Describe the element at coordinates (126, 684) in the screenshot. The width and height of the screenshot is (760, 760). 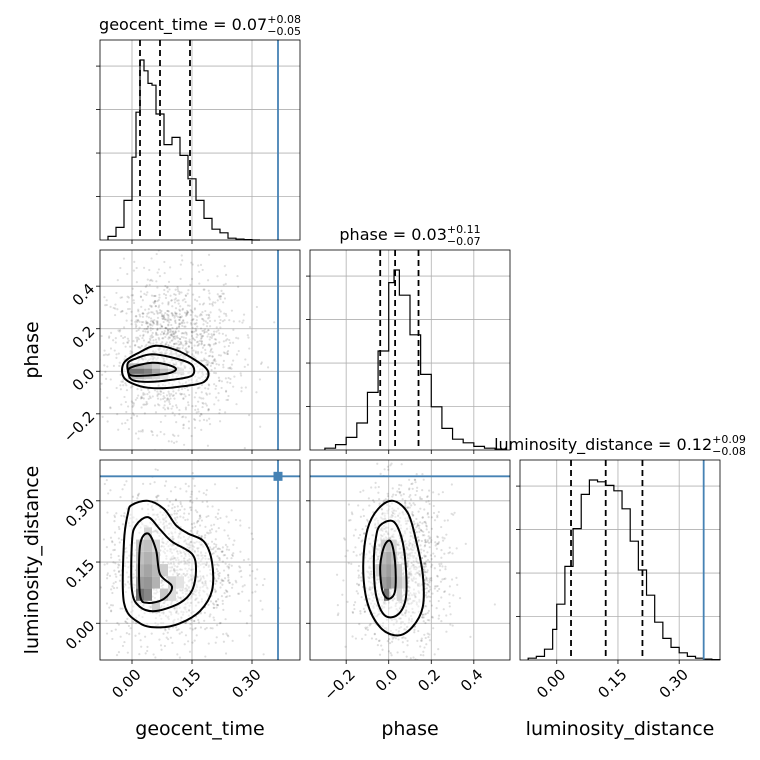
I see `xtick-label-geocent_time-0: 0.00` at that location.